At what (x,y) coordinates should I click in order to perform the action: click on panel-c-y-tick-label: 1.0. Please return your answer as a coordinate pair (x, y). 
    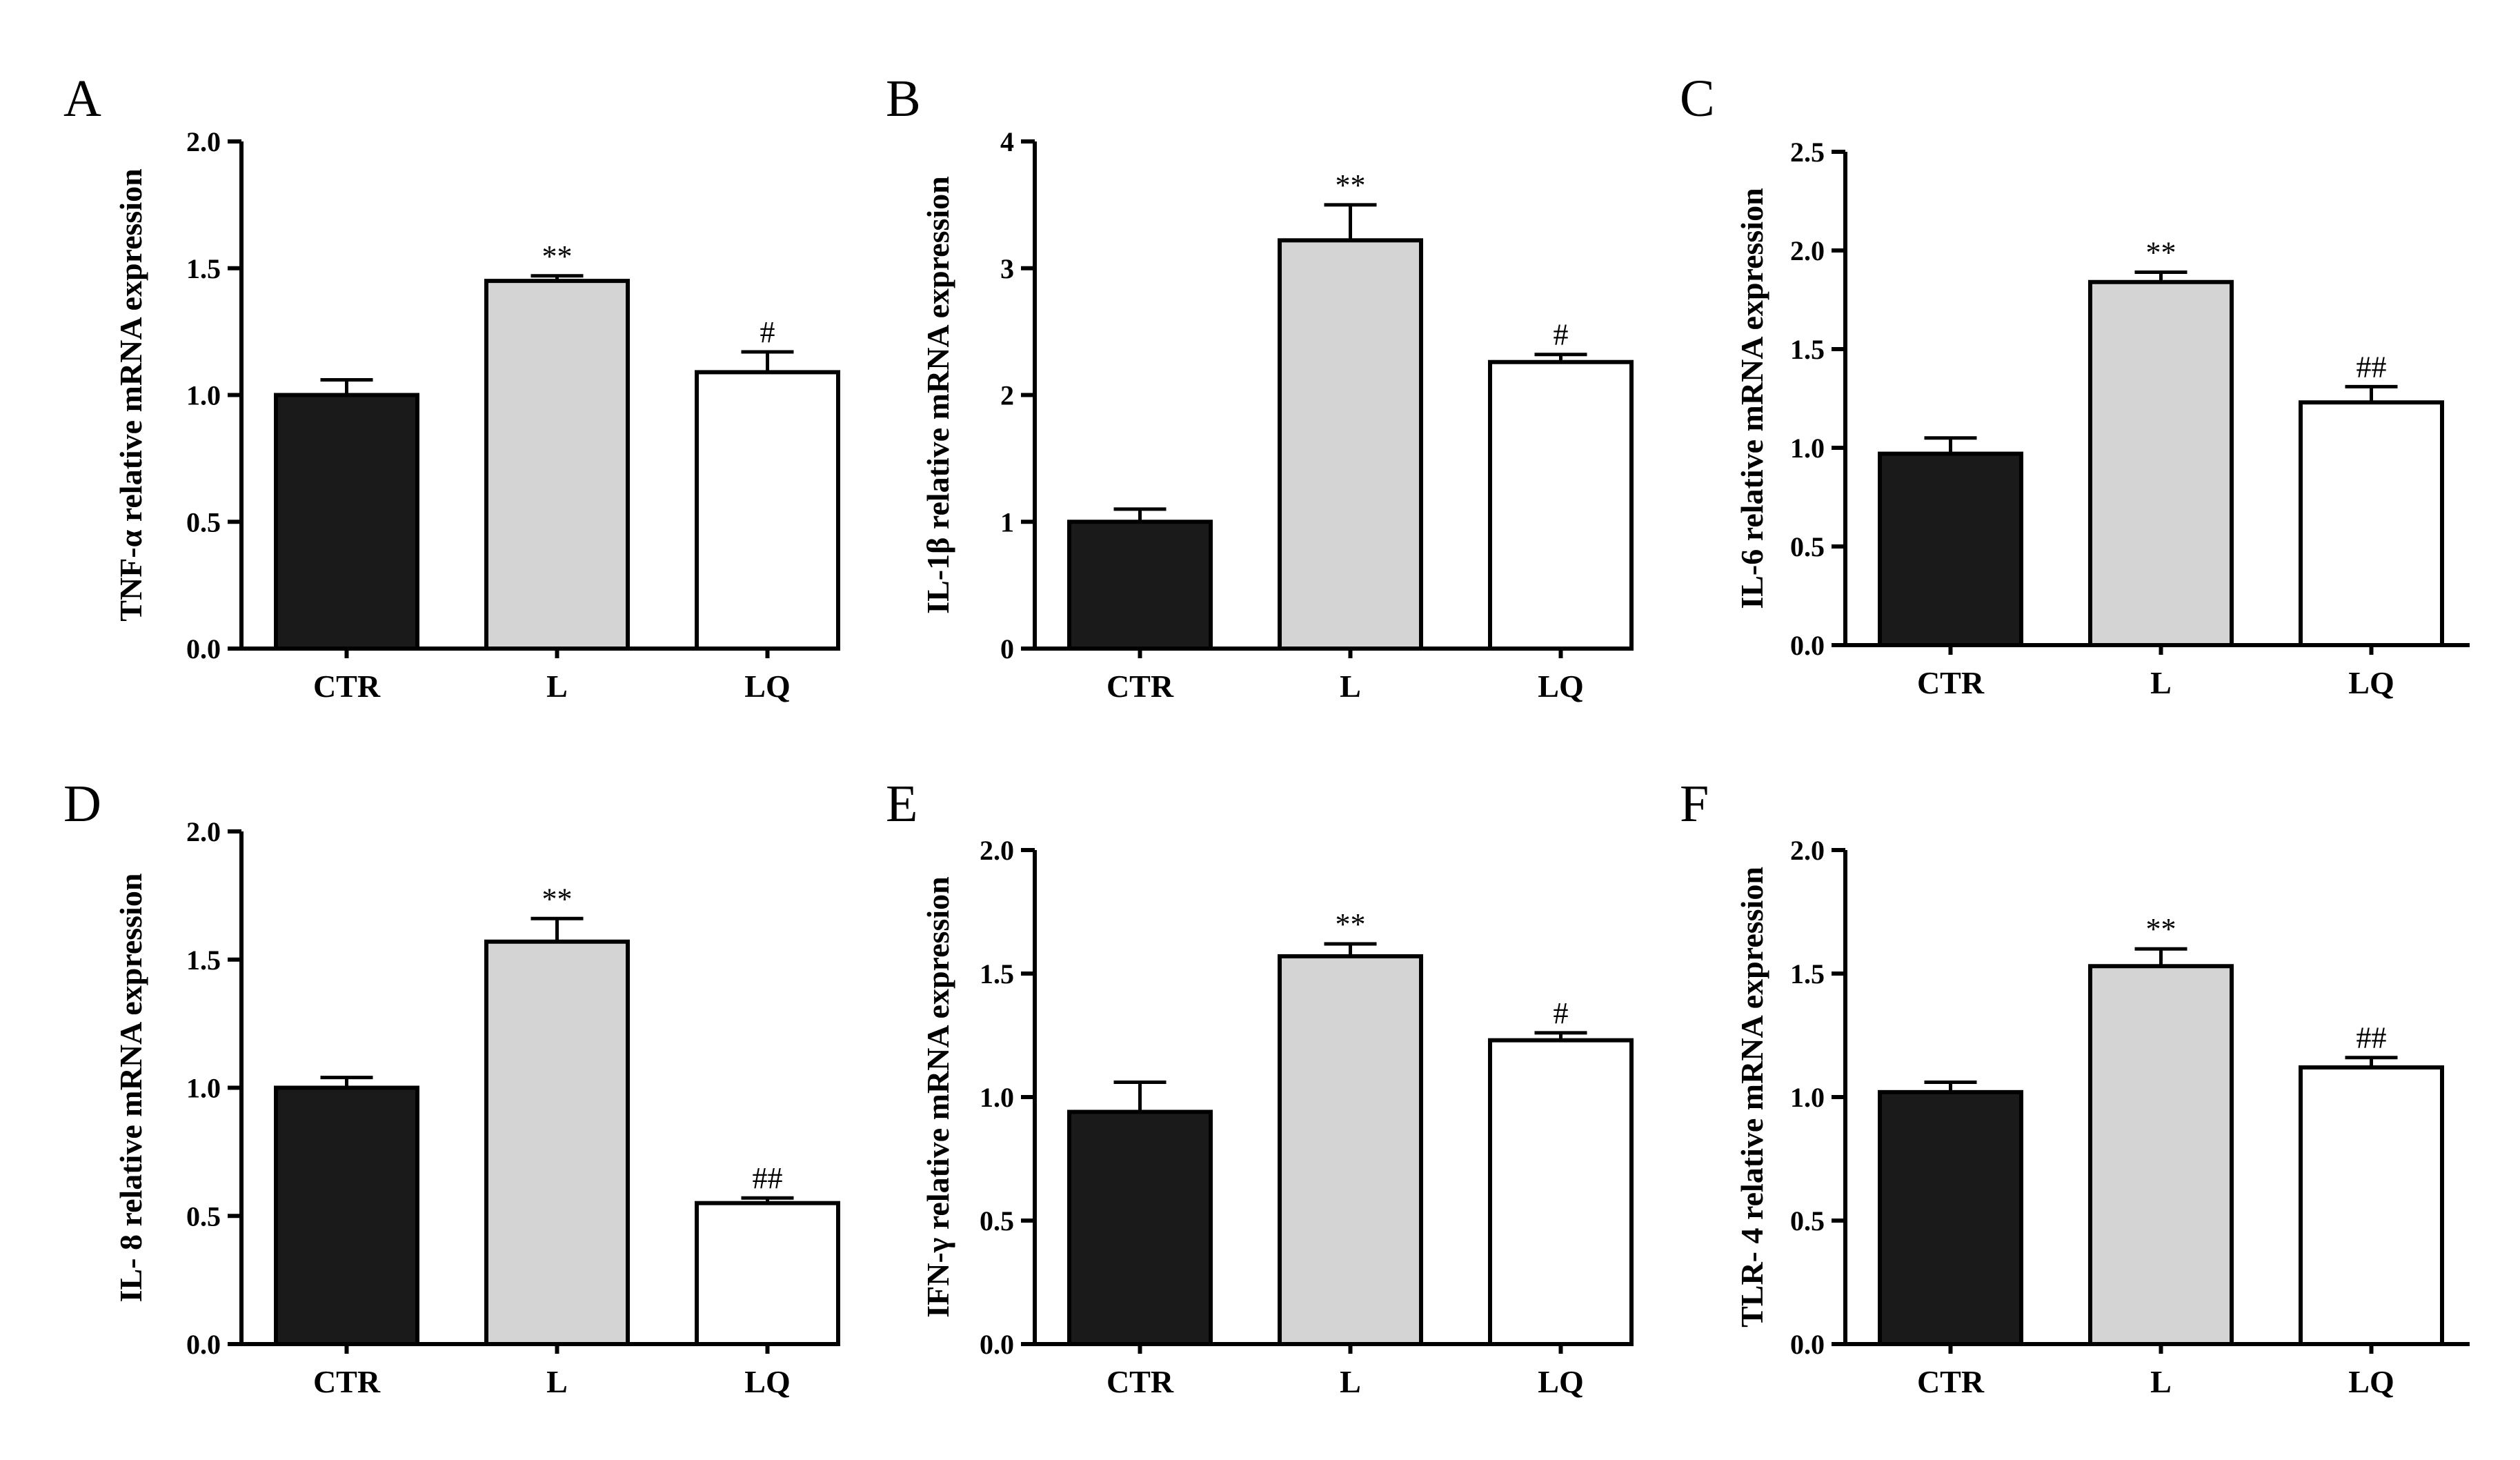
    Looking at the image, I should click on (1807, 448).